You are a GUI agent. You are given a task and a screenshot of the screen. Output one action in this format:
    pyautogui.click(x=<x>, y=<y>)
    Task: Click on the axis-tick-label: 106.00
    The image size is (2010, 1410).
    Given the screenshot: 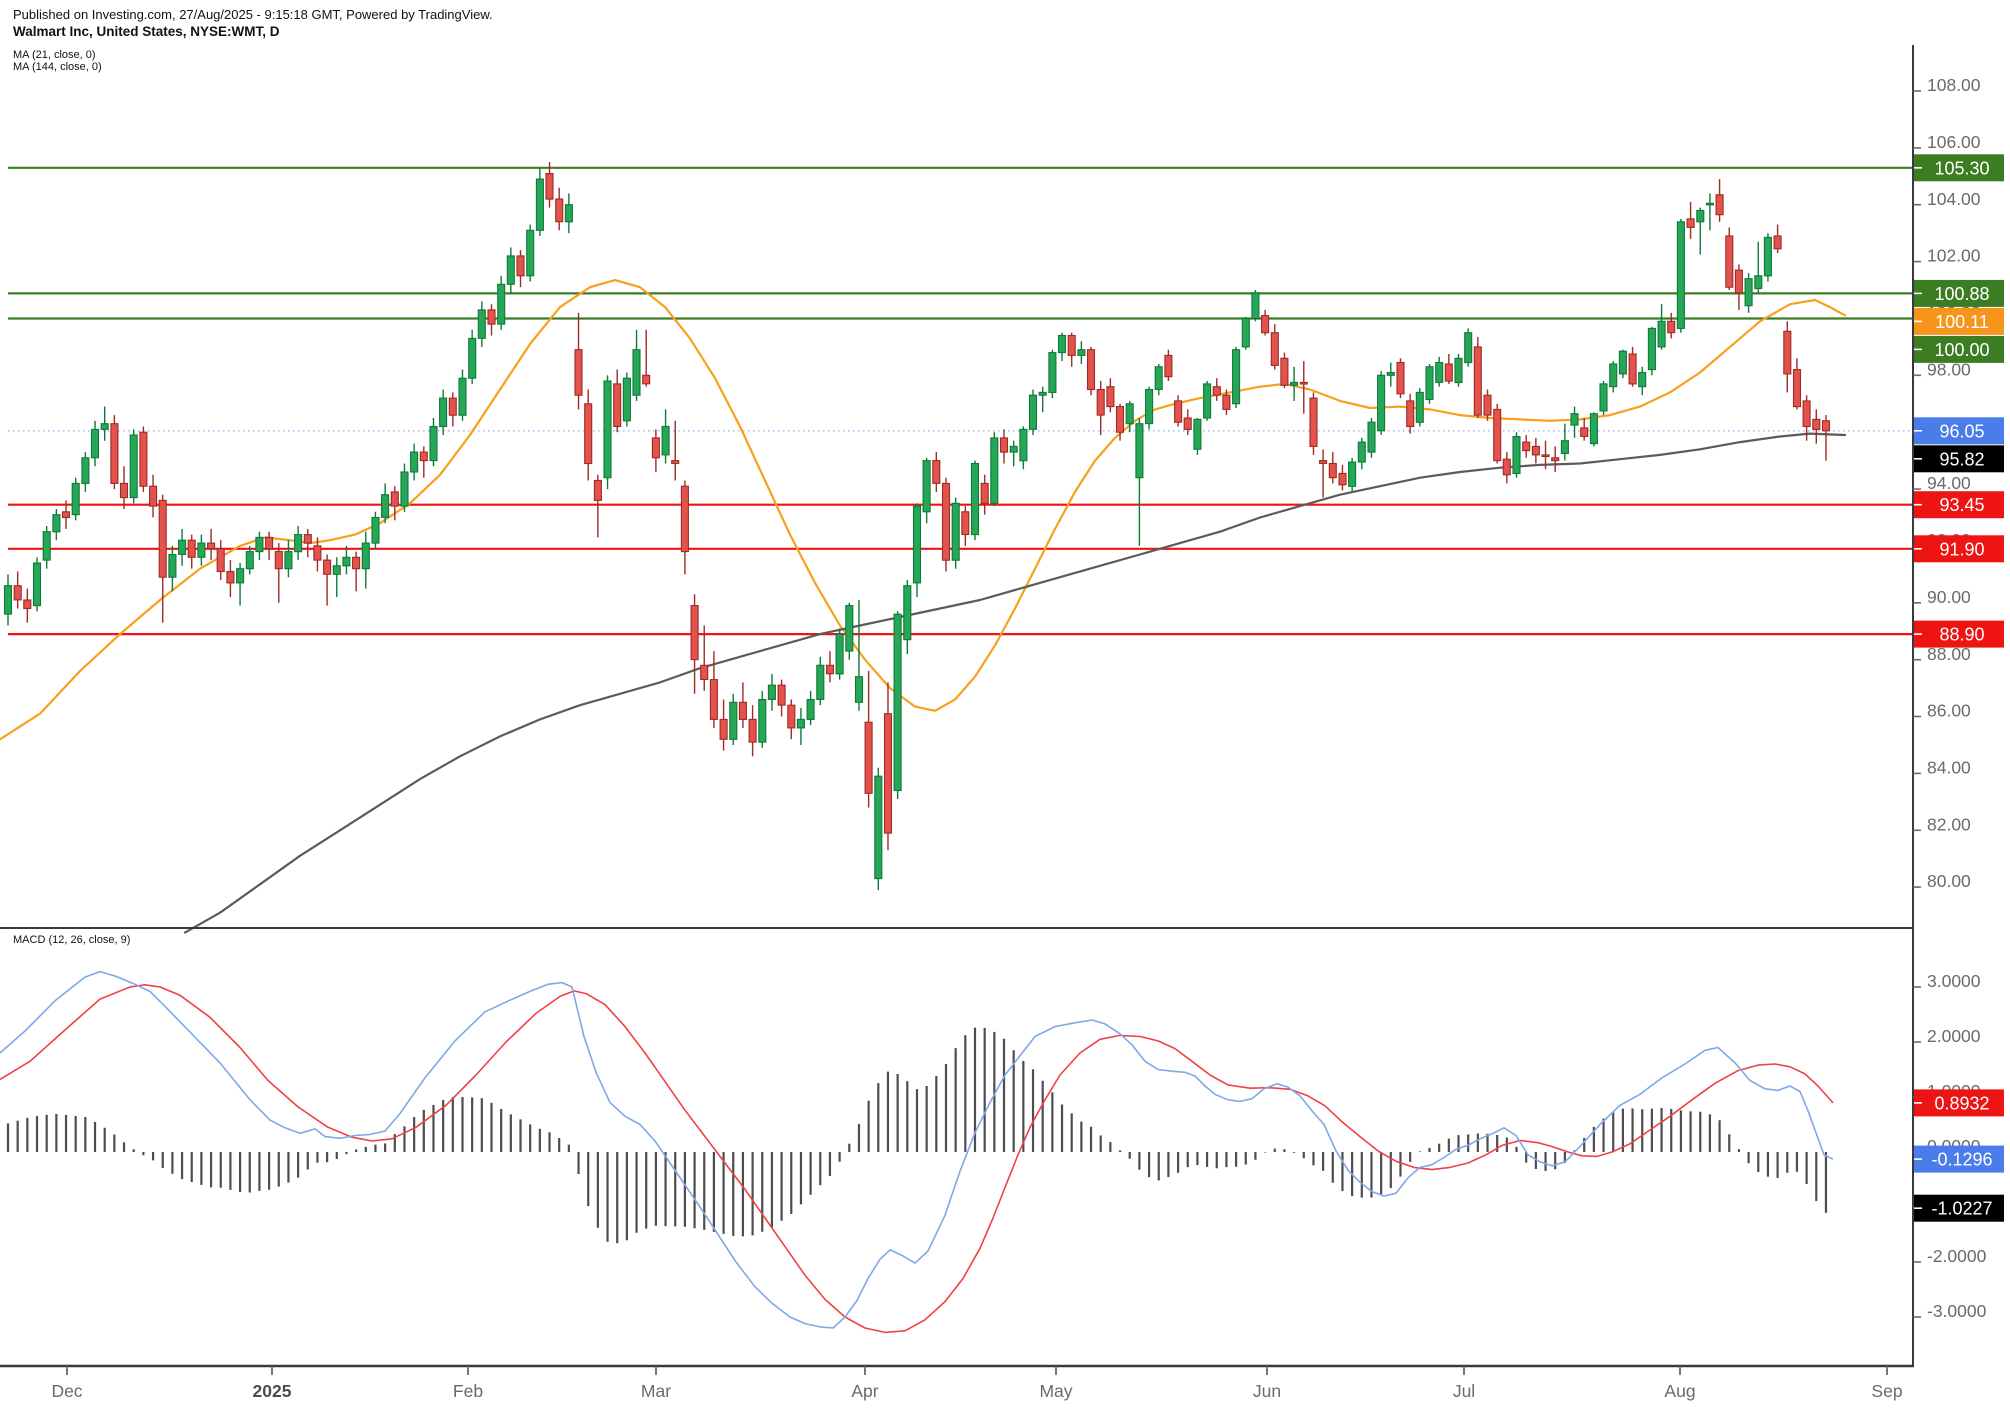 What is the action you would take?
    pyautogui.click(x=1954, y=142)
    